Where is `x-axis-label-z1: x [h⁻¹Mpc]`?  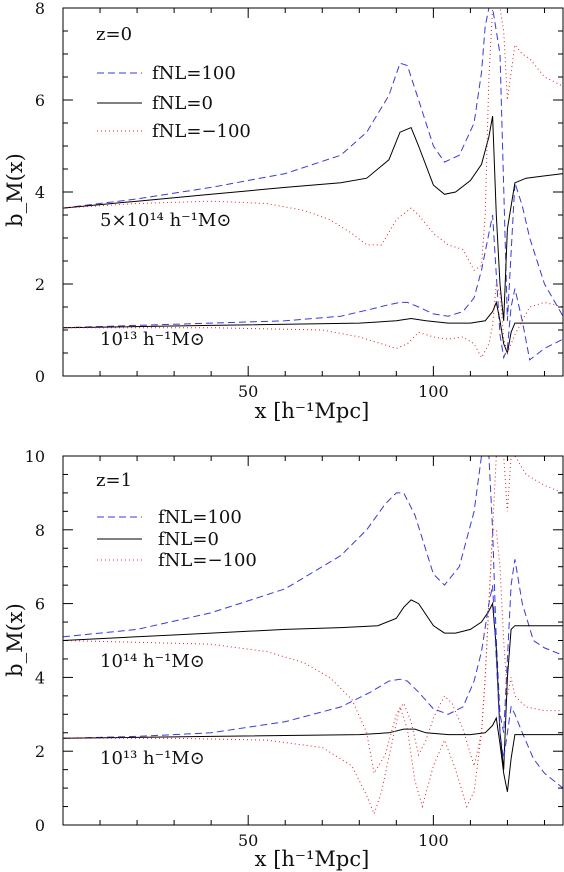
x-axis-label-z1: x [h⁻¹Mpc] is located at coordinates (312, 859).